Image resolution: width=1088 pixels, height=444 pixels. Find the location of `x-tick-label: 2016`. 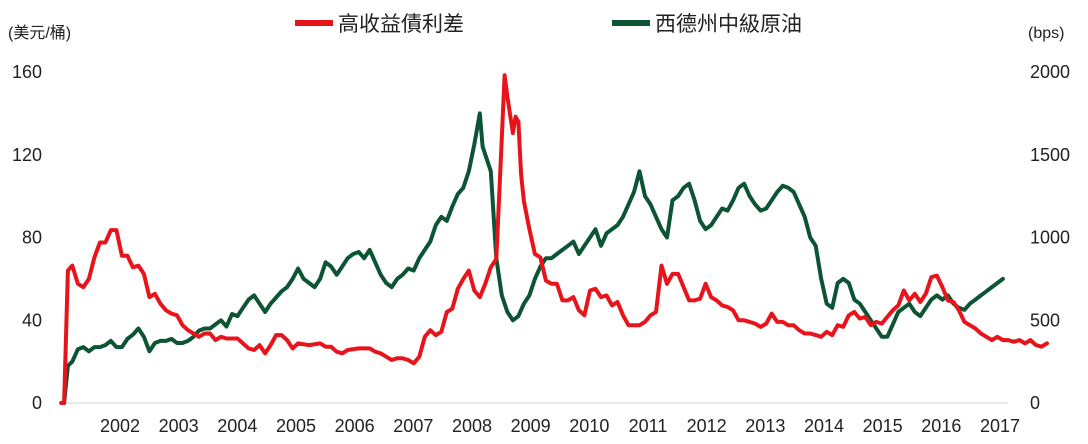

x-tick-label: 2016 is located at coordinates (941, 426).